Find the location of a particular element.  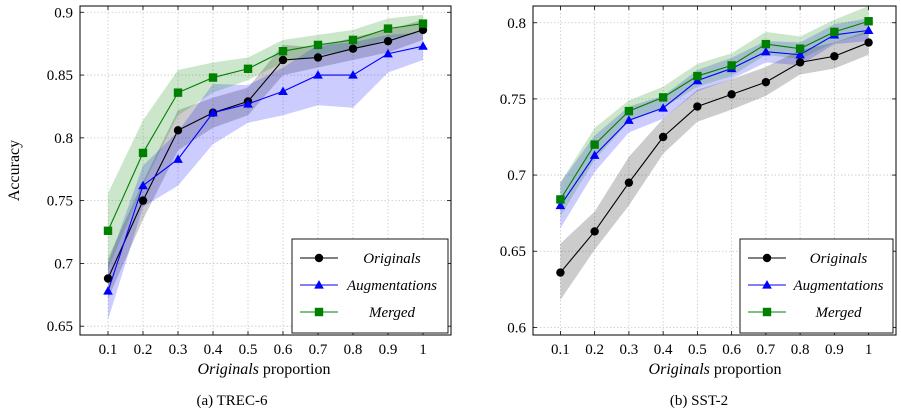

y-tick-label: 0.8 is located at coordinates (516, 24).